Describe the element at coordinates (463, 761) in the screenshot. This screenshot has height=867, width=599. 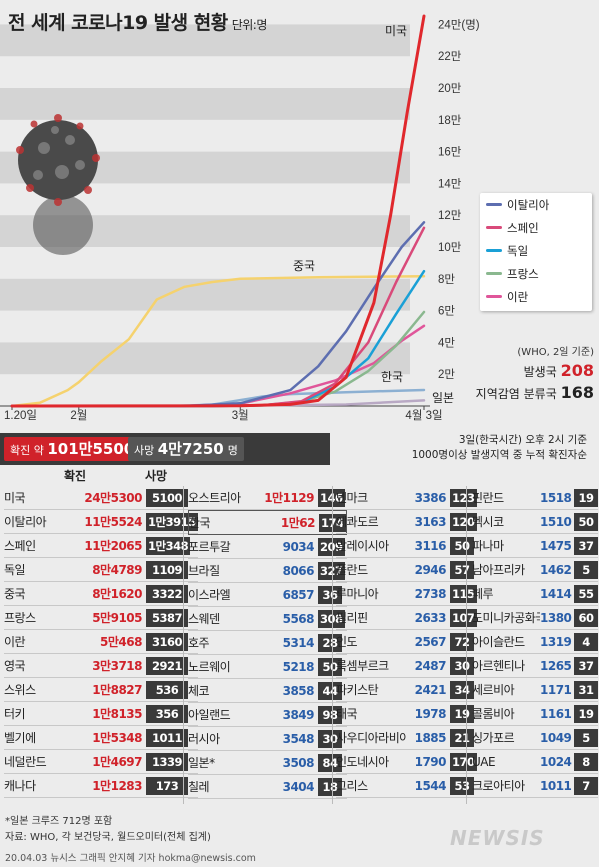
I see `death-count: 170` at that location.